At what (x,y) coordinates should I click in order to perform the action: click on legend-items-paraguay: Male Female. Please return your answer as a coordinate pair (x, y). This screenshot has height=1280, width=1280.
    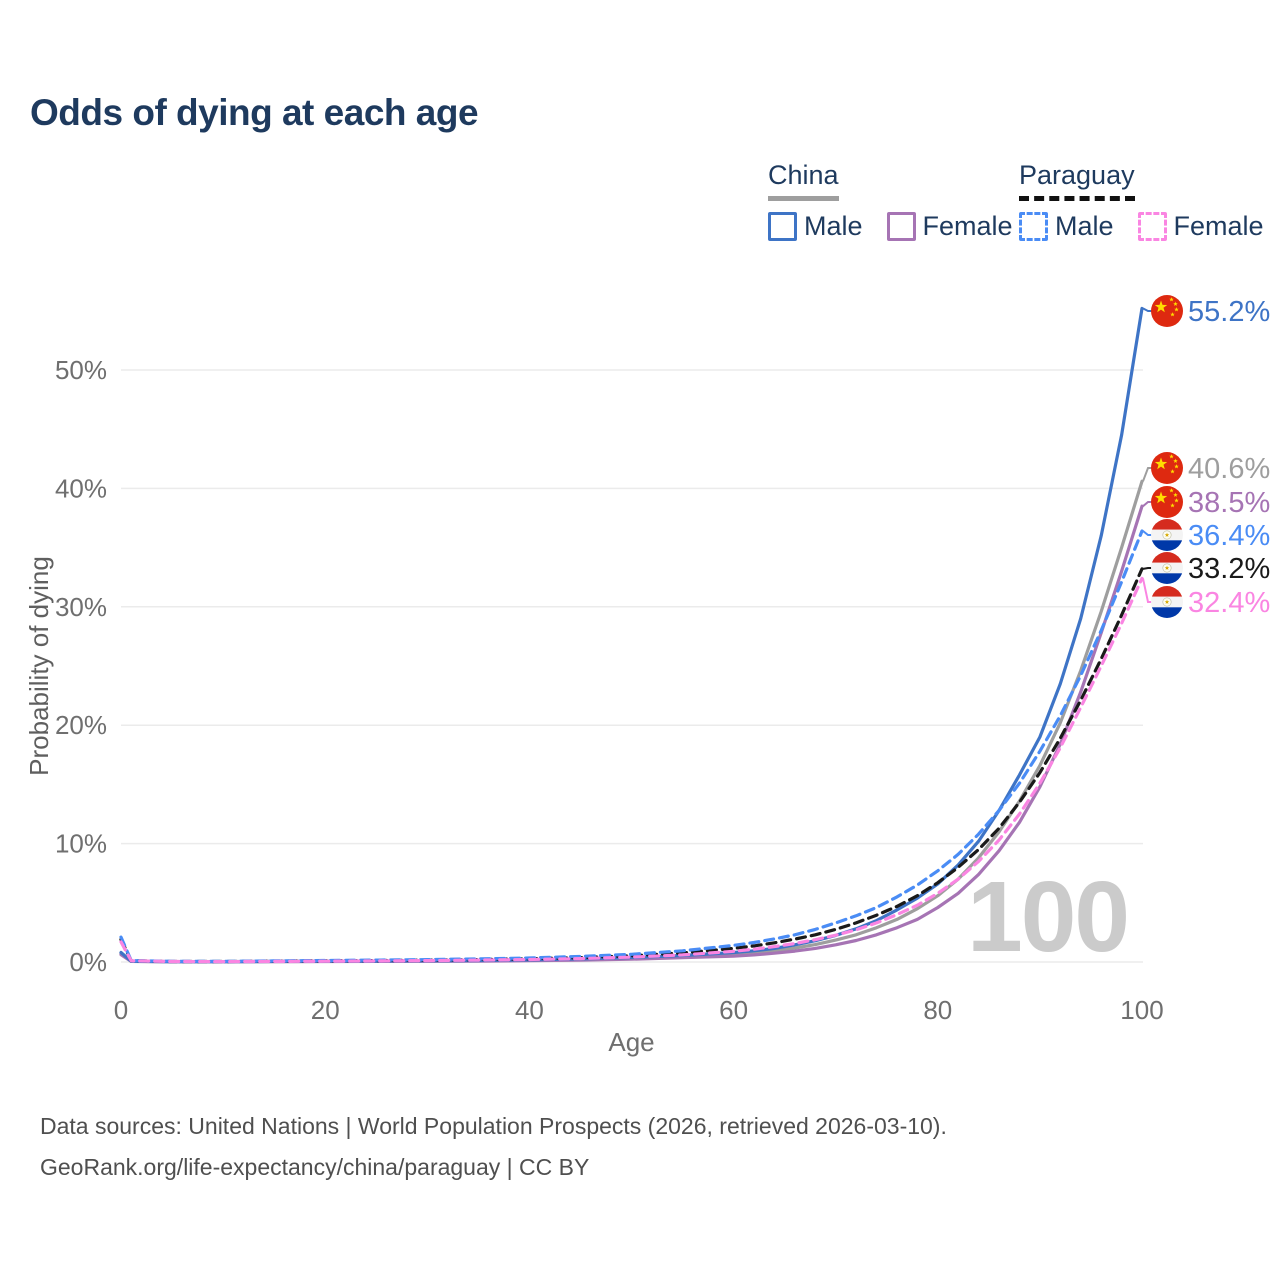
    Looking at the image, I should click on (1141, 226).